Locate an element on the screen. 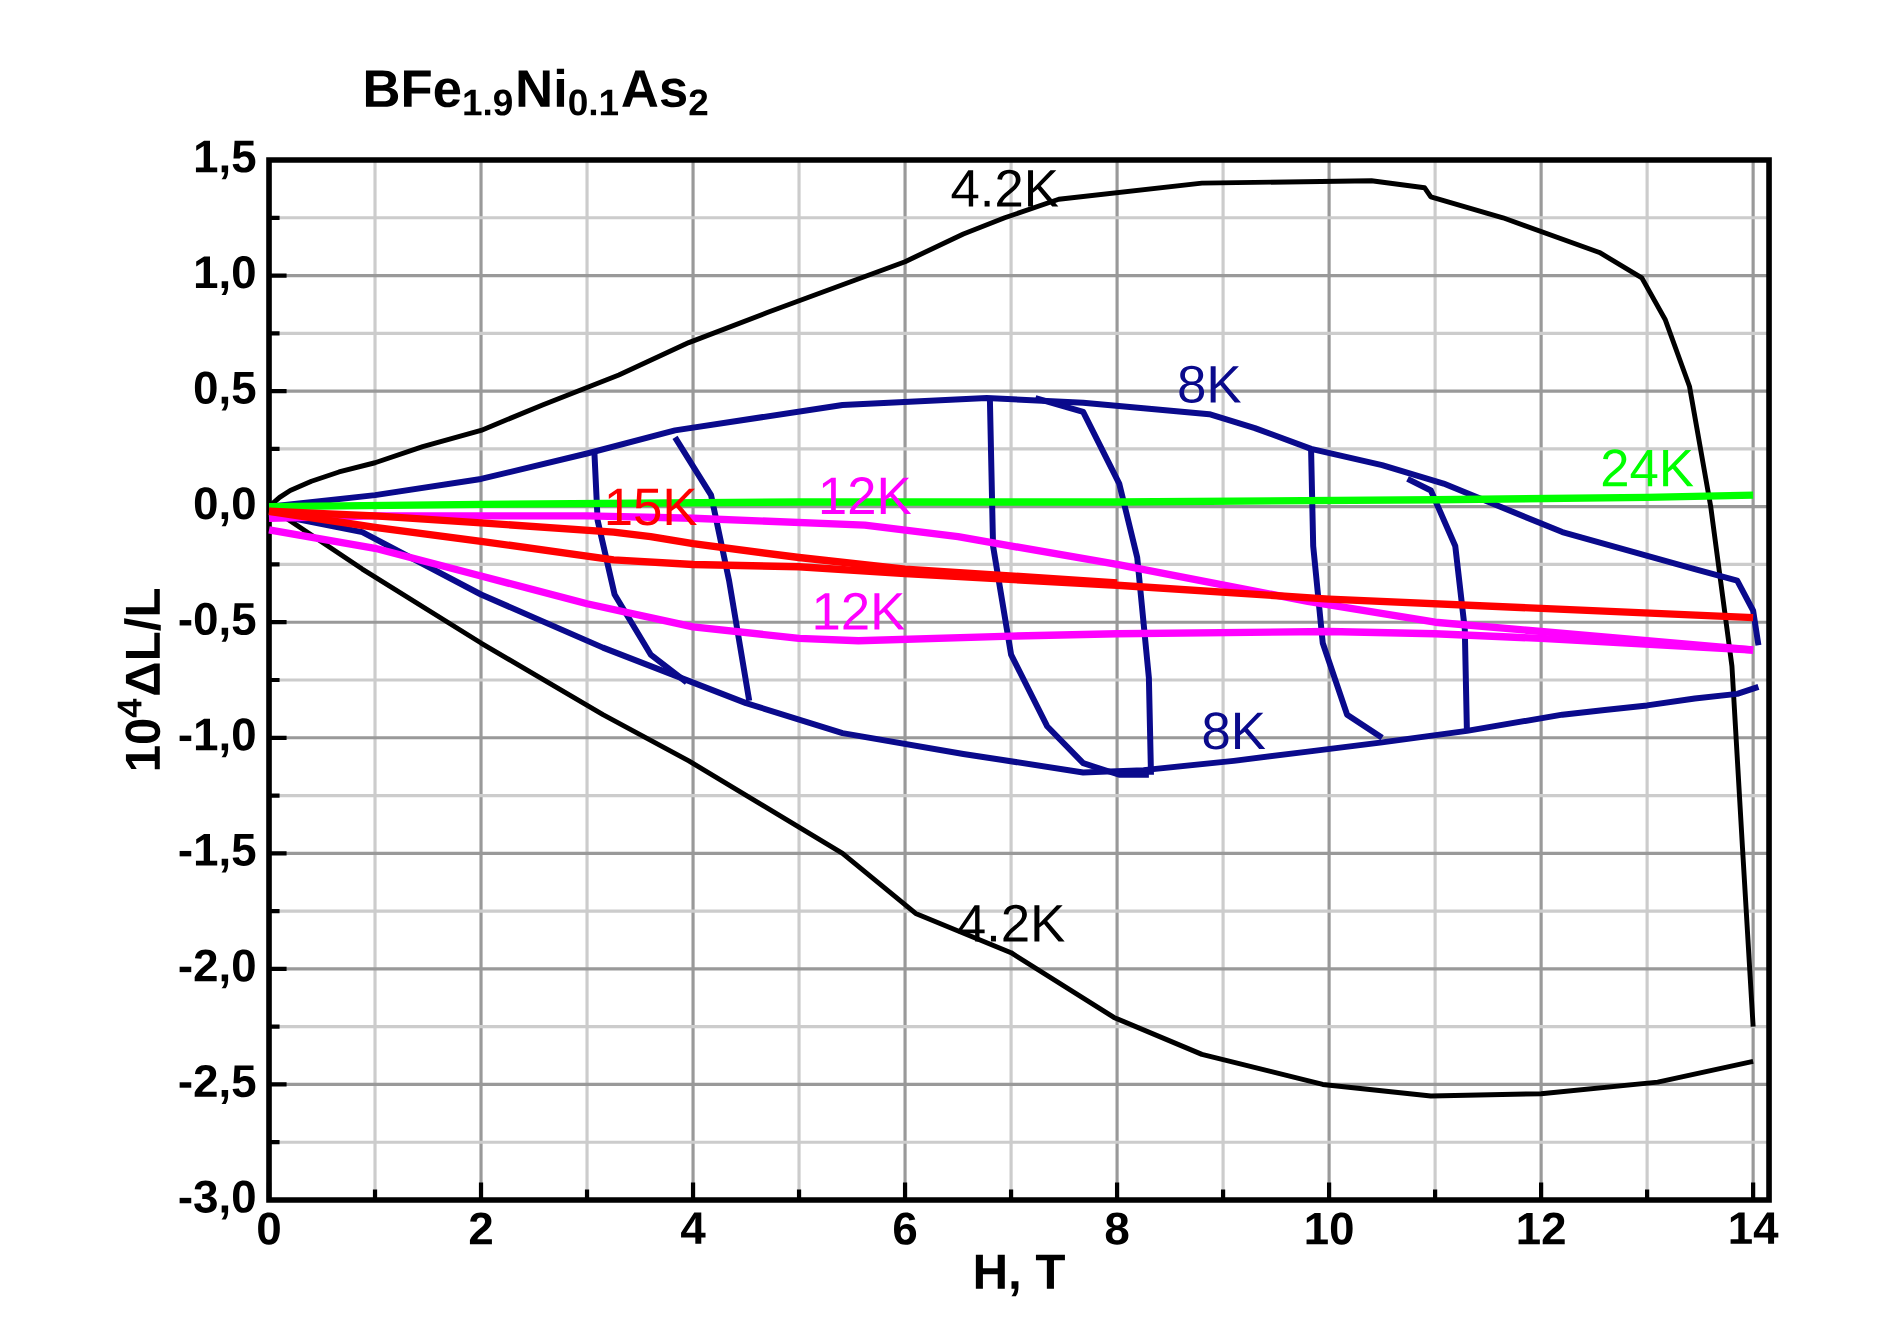 Image resolution: width=1903 pixels, height=1323 pixels. y-tick-label: -2,5 is located at coordinates (217, 1084).